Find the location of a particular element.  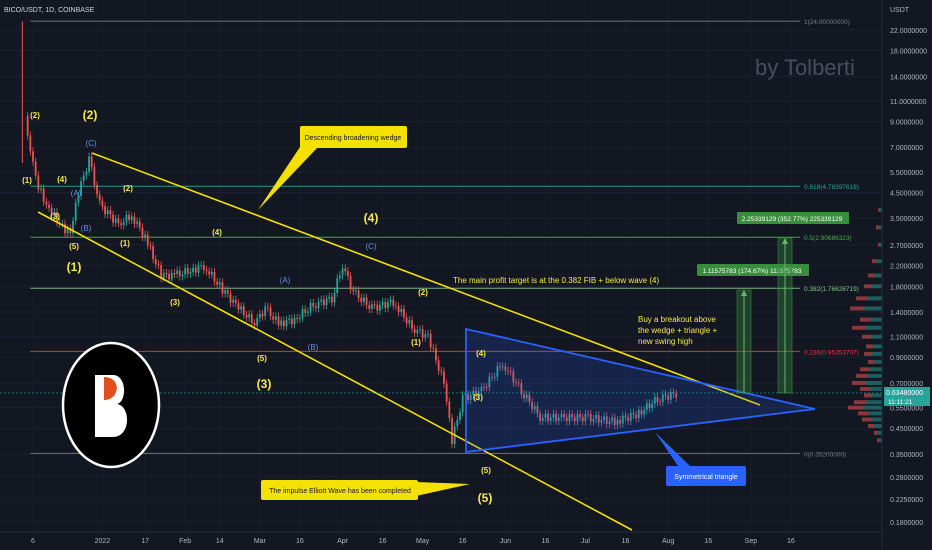

price-tick-label: 11.0000000 is located at coordinates (908, 102).